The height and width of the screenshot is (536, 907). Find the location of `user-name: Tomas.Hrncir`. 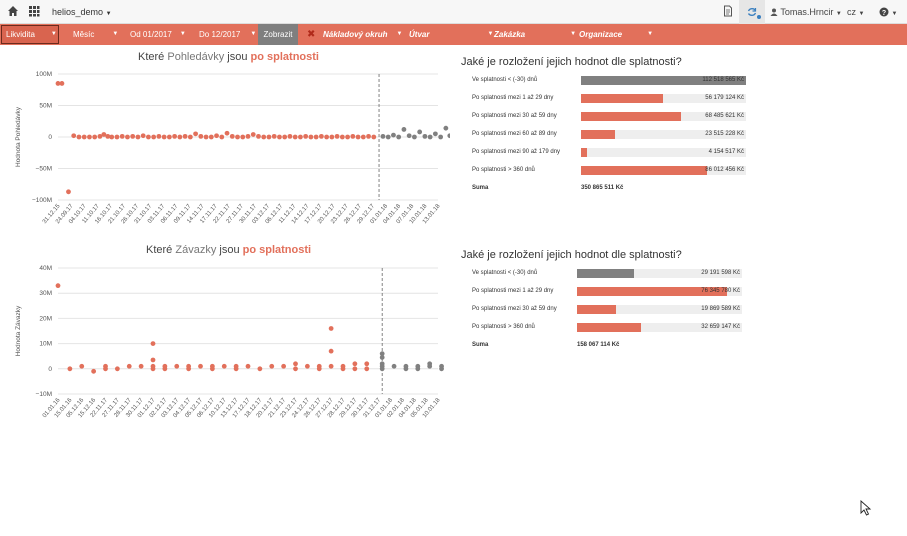

user-name: Tomas.Hrncir is located at coordinates (807, 12).